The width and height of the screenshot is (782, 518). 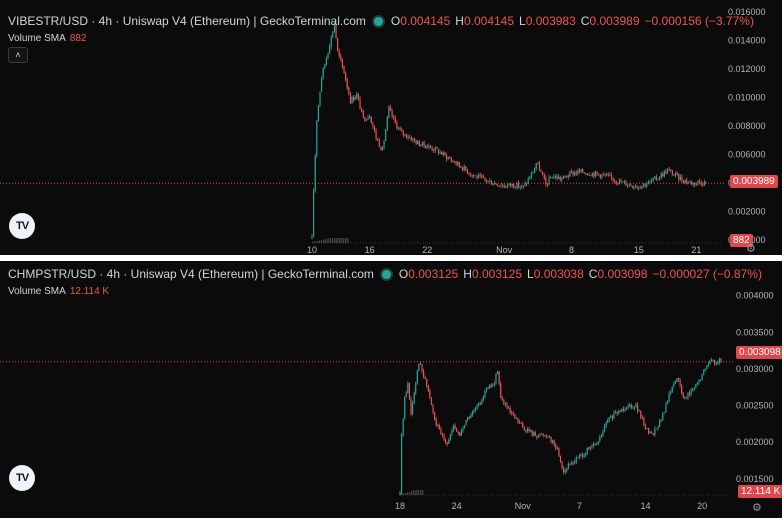 I want to click on market-status-icon, so click(x=386, y=274).